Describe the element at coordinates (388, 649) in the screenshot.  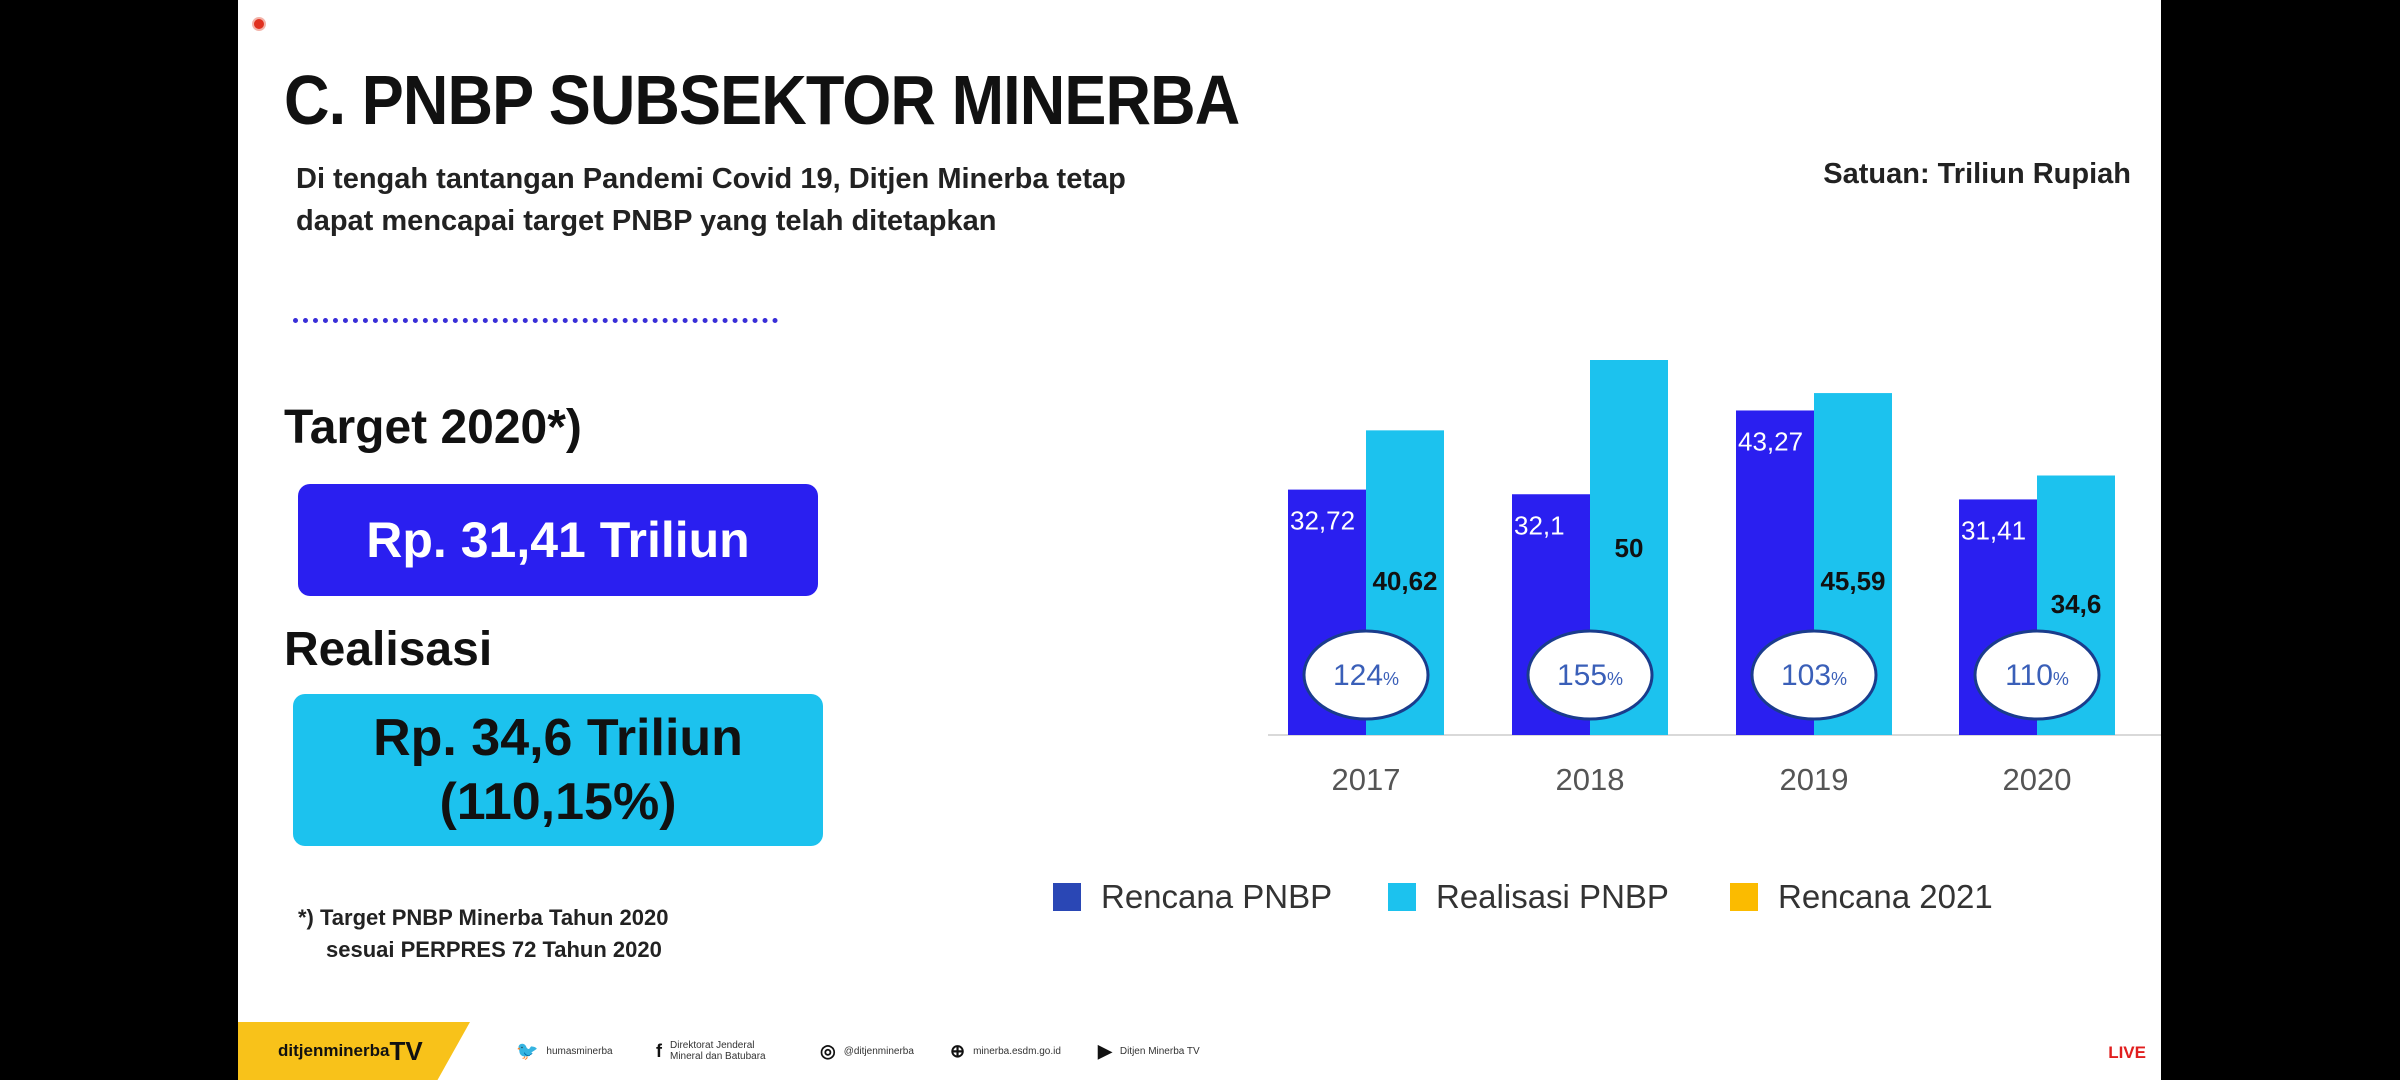
I see `realisasi-label: Realisasi` at that location.